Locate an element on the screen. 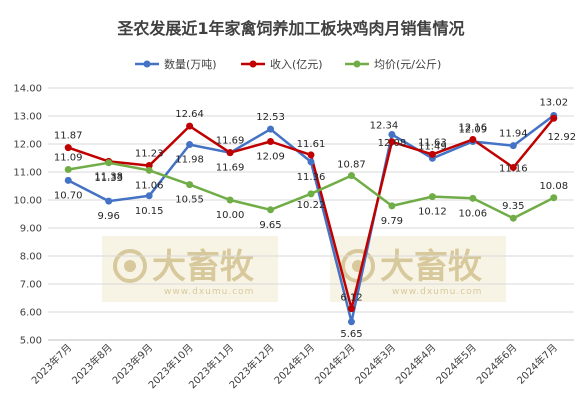 The width and height of the screenshot is (583, 411). x-tick-label: 2024年2月 is located at coordinates (335, 364).